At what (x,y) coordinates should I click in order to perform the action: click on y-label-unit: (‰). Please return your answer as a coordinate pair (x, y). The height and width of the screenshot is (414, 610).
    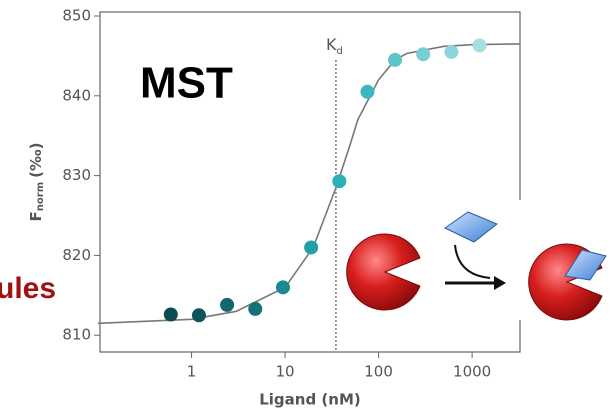
    Looking at the image, I should click on (36, 160).